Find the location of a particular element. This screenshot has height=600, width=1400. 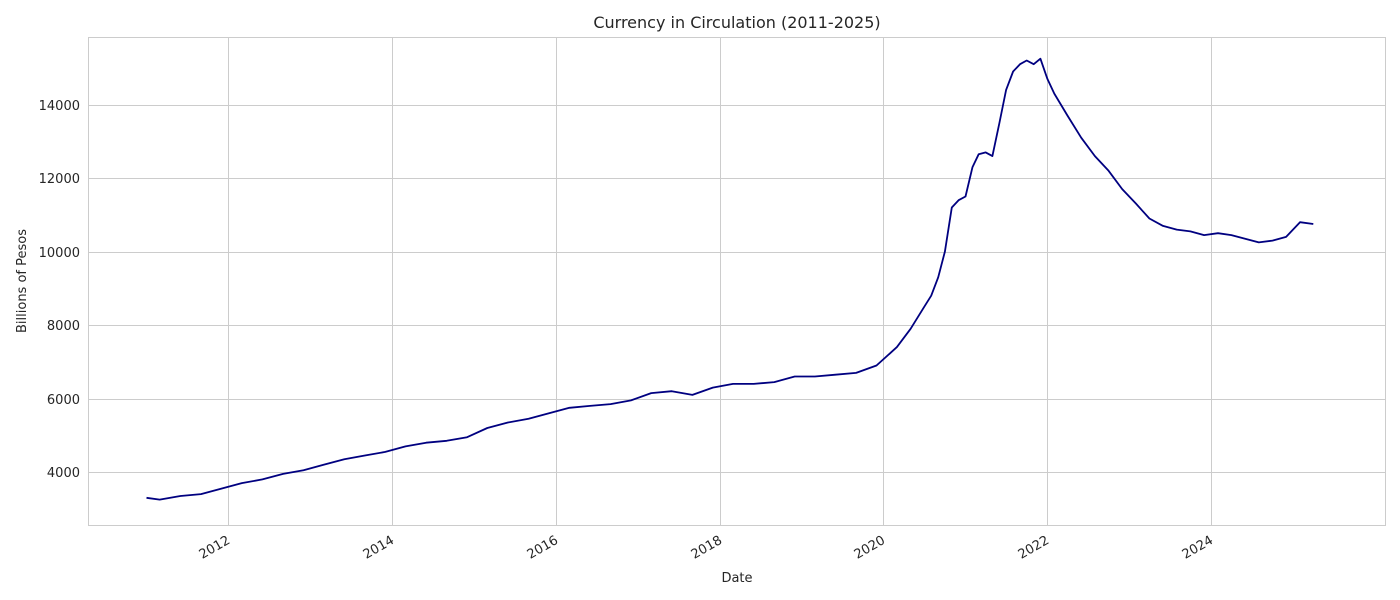

x-tick-label: 2022 is located at coordinates (1034, 548).